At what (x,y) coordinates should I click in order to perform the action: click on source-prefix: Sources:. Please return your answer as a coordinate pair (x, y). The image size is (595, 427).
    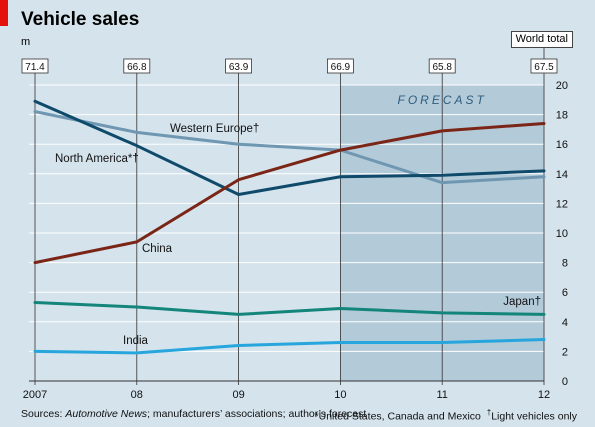
    Looking at the image, I should click on (43, 414).